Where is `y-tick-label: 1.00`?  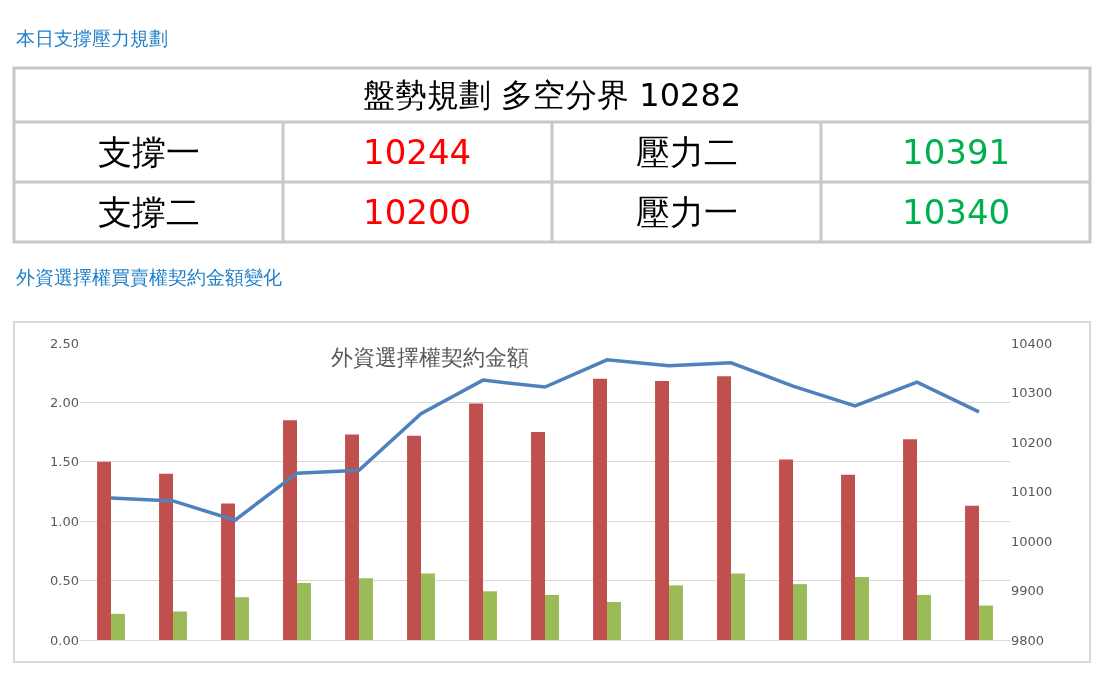 y-tick-label: 1.00 is located at coordinates (64, 521).